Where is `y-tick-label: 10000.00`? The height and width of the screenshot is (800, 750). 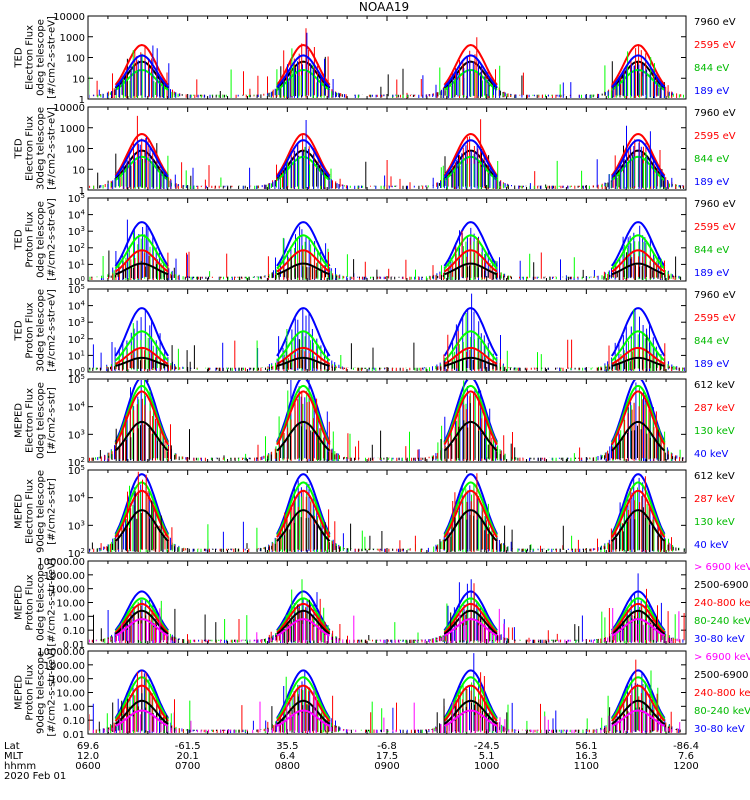
y-tick-label: 10000.00 is located at coordinates (61, 562).